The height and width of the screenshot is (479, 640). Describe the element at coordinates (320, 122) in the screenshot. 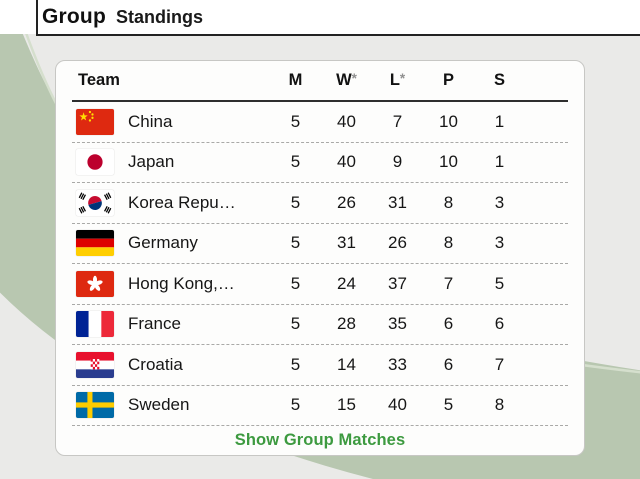

I see `table-row-china: China 5 40 7 10 1` at that location.